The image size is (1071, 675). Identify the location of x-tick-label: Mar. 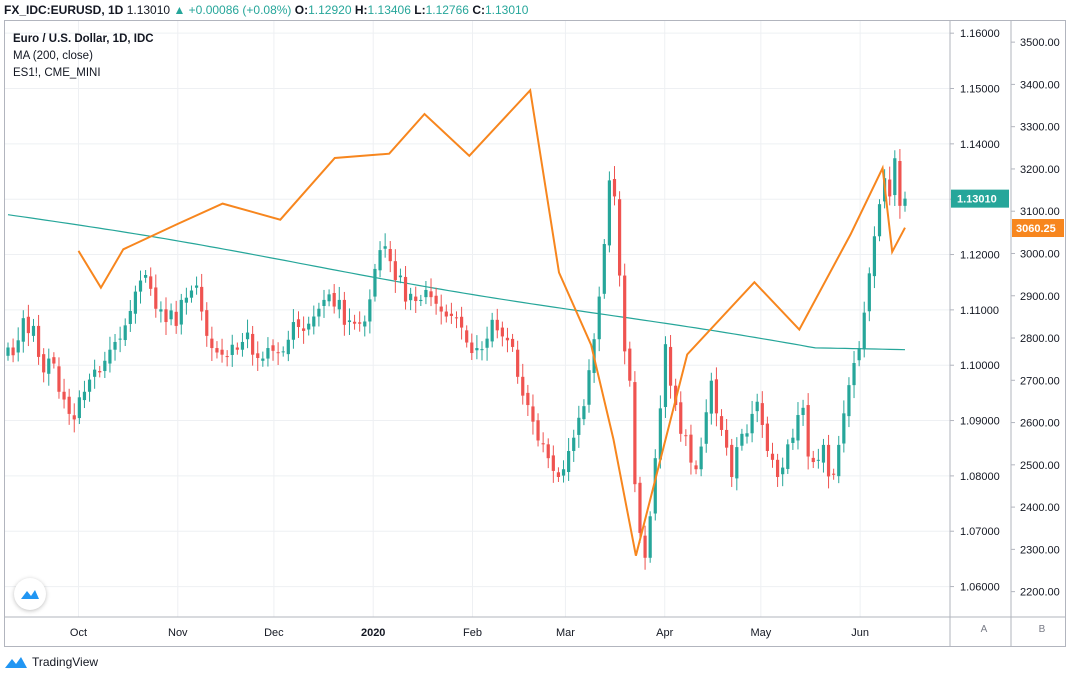
(565, 633).